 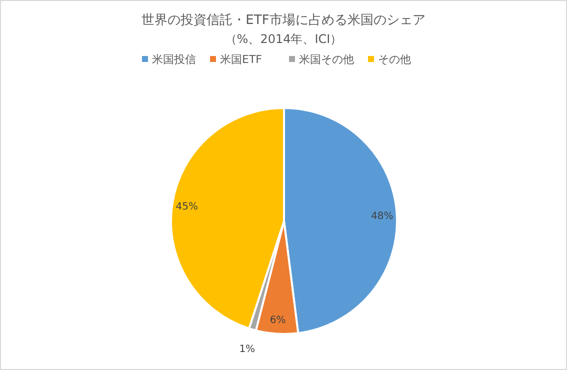 What do you see at coordinates (382, 216) in the screenshot?
I see `data-label: 48%` at bounding box center [382, 216].